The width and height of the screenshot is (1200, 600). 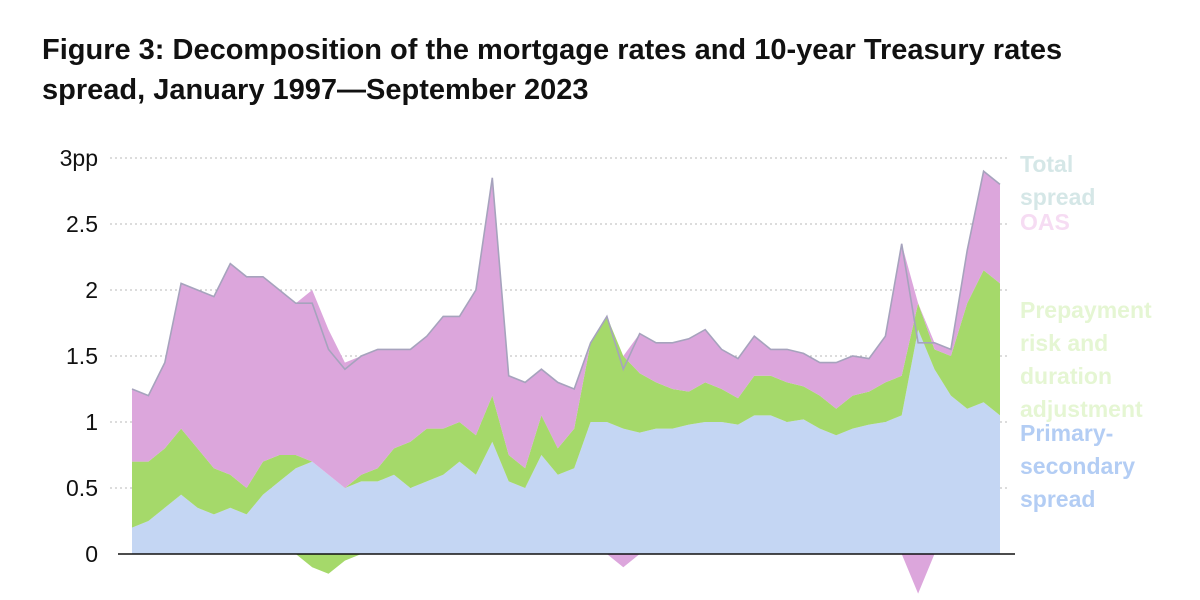 I want to click on y-tick-label-5: 2.5, so click(x=82, y=224).